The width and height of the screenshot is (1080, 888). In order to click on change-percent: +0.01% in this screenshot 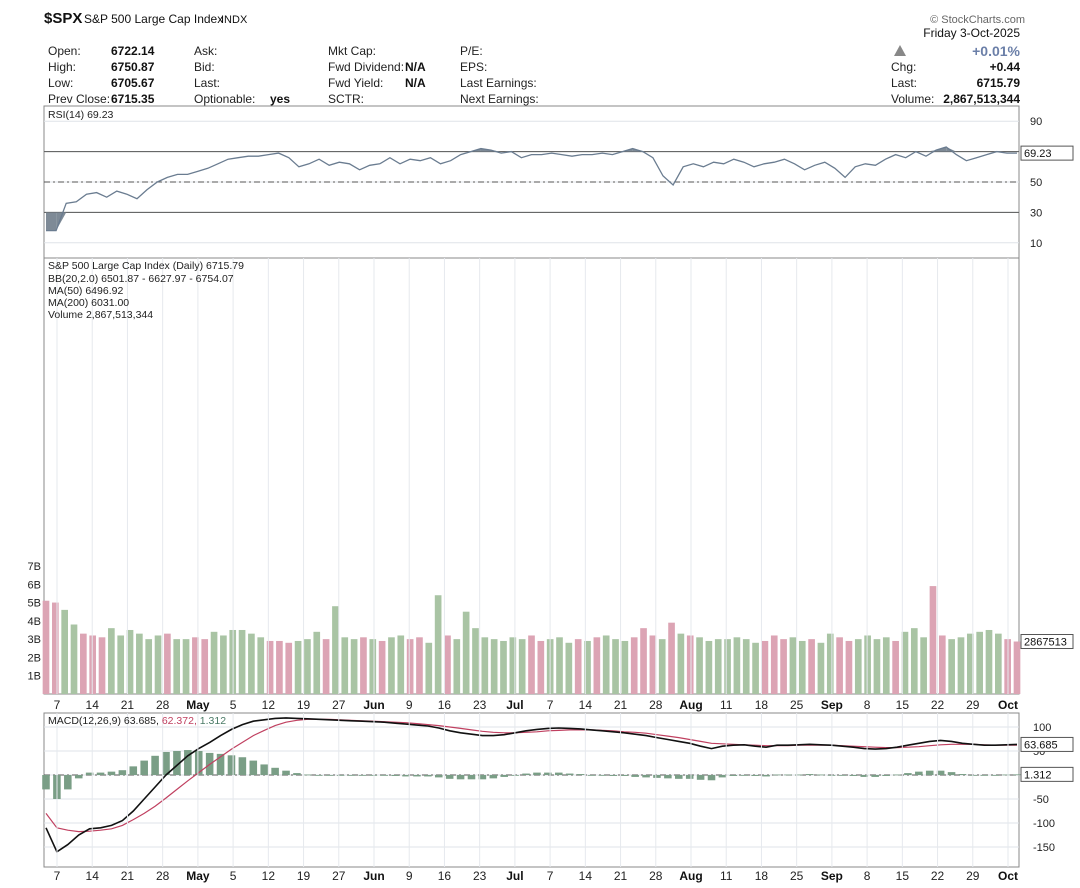, I will do `click(996, 51)`.